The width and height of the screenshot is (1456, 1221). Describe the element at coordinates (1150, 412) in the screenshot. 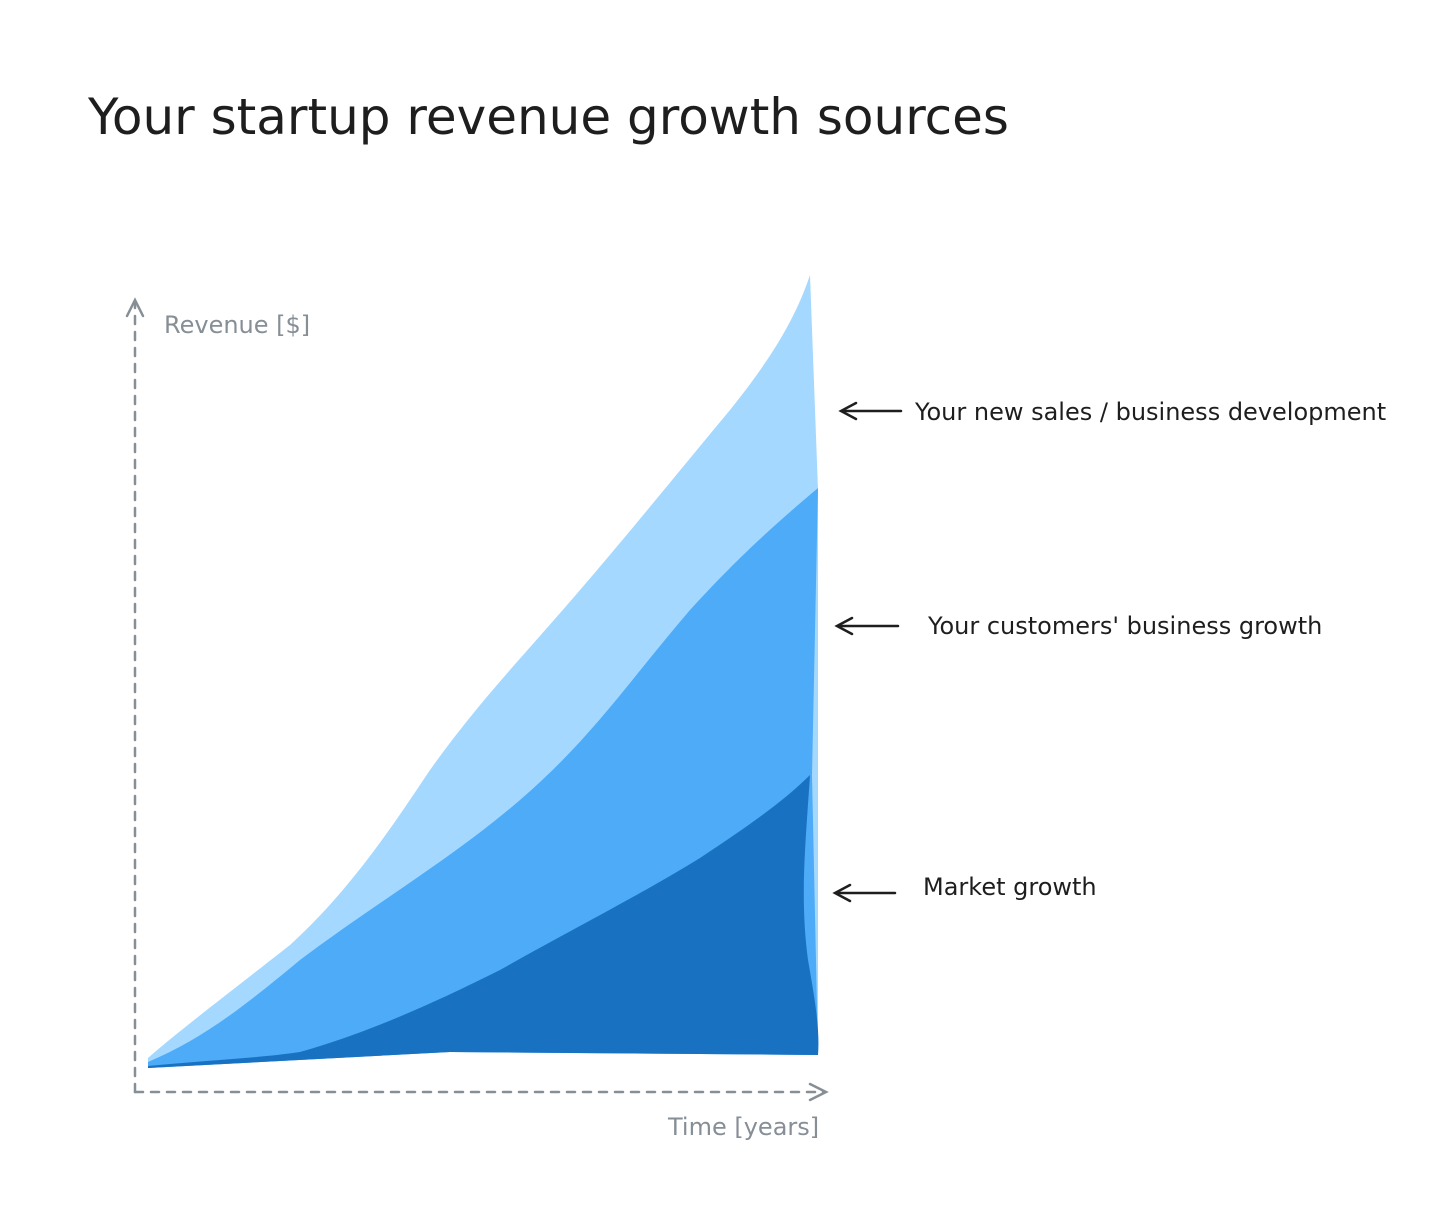

I see `layer-label: Your new sales / business development` at that location.